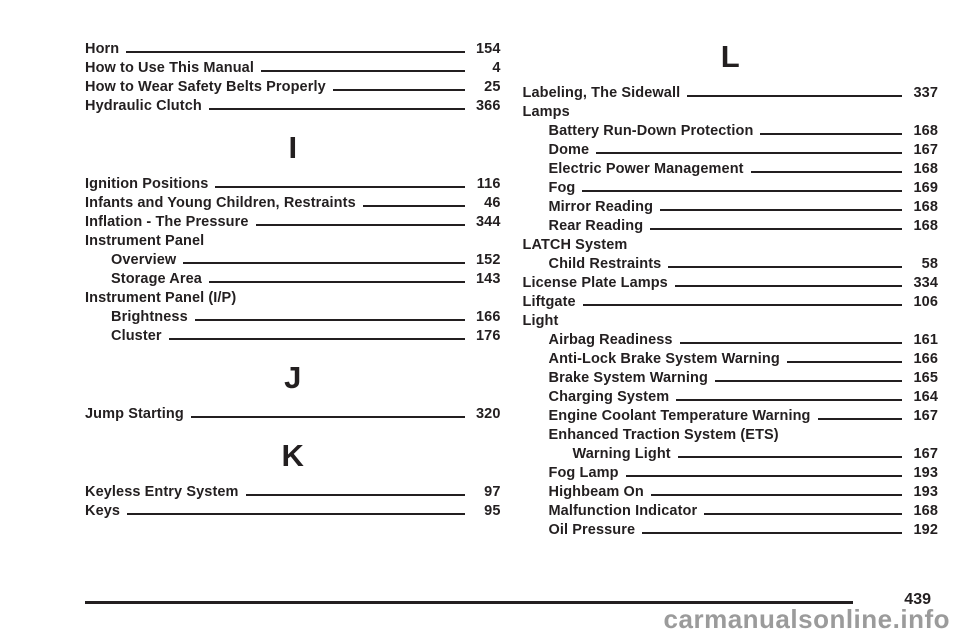 The width and height of the screenshot is (960, 640). Describe the element at coordinates (293, 106) in the screenshot. I see `index-entry: Hydraulic Clutch 366` at that location.